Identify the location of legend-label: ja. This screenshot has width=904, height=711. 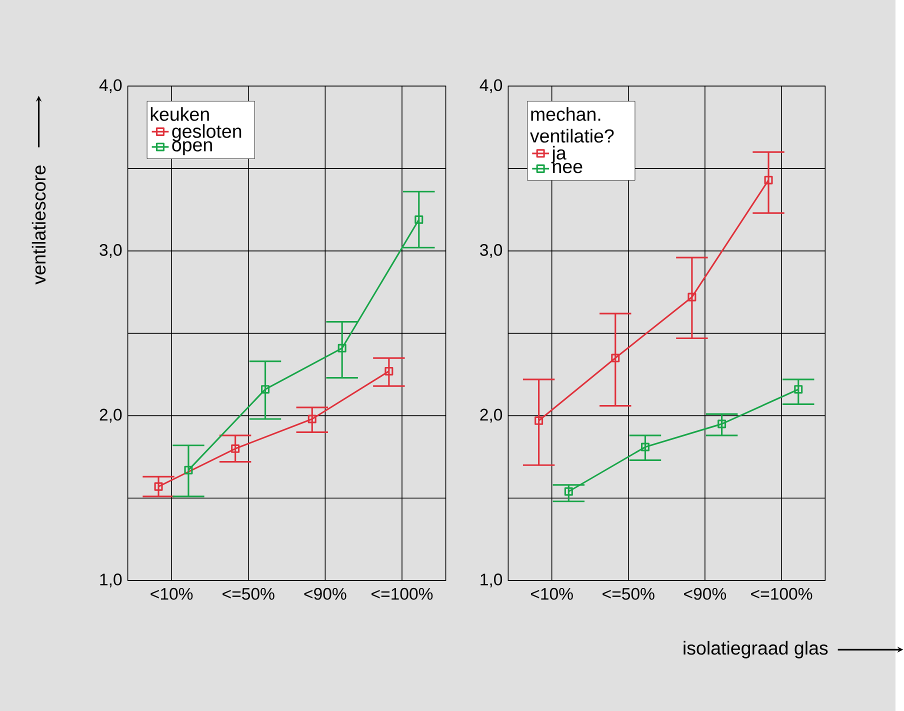
(558, 155).